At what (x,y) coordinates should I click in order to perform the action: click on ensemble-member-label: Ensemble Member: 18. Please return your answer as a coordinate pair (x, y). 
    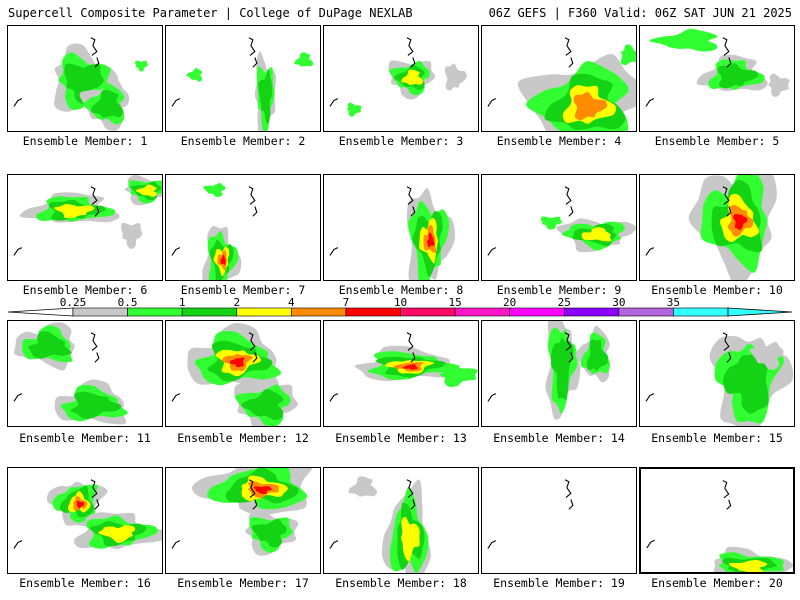
    Looking at the image, I should click on (401, 583).